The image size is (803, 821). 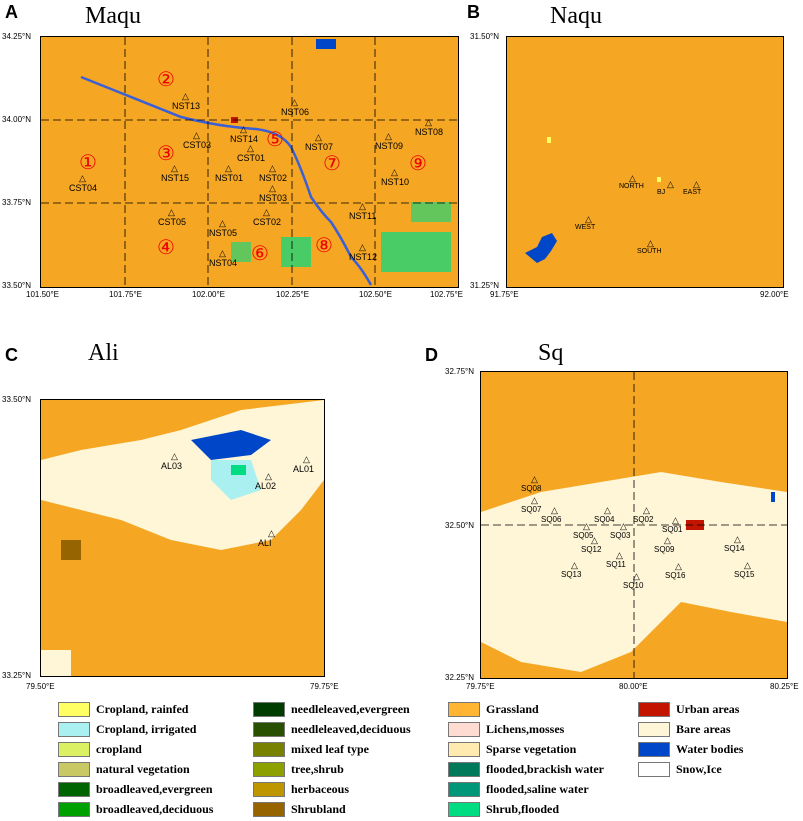 I want to click on tick-label: 33.50°N, so click(x=16, y=285).